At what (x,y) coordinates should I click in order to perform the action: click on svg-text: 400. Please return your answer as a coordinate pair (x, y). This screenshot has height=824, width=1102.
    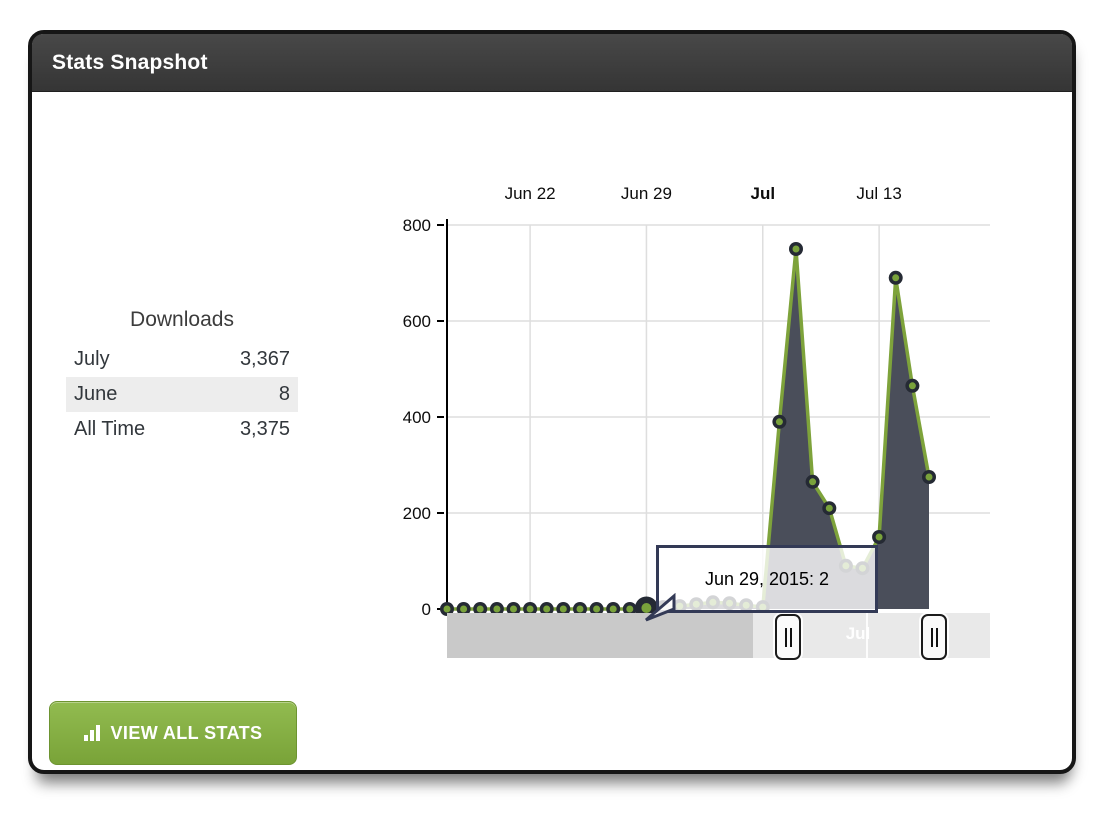
    Looking at the image, I should click on (417, 417).